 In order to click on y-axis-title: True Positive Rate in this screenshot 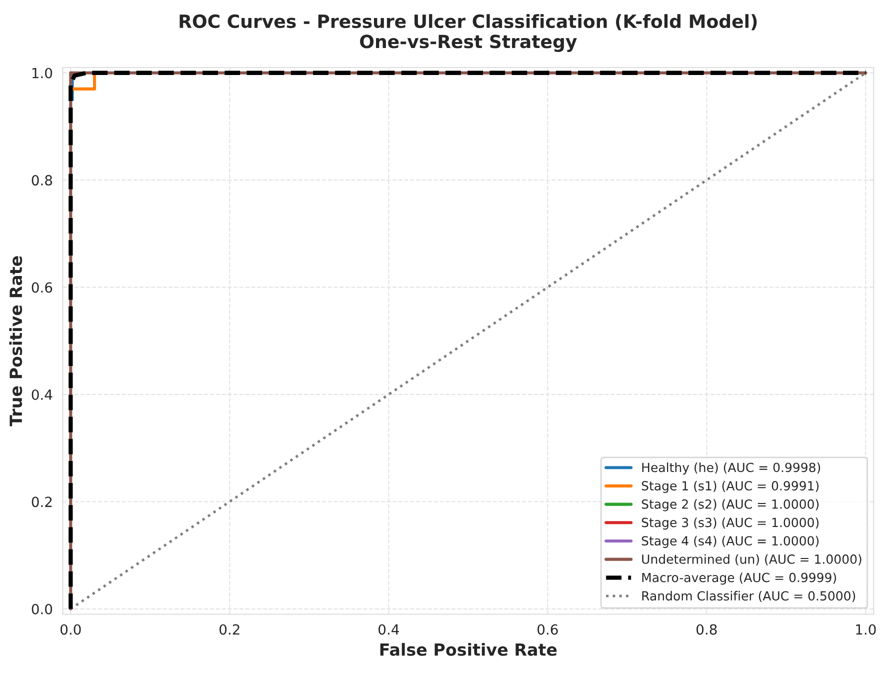, I will do `click(15, 341)`.